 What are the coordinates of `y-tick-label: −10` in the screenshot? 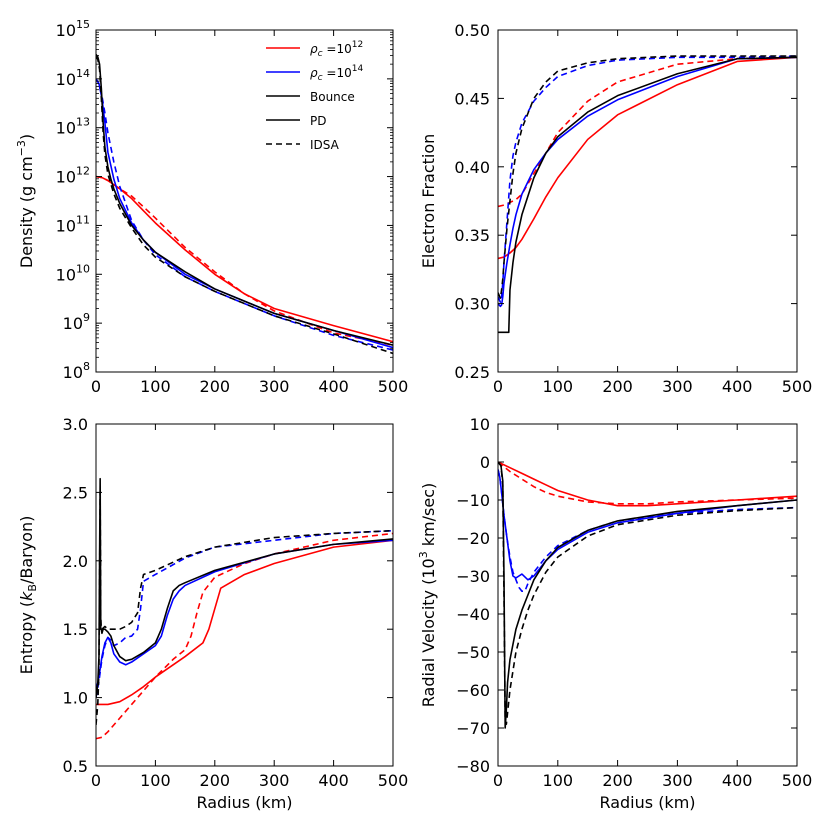 It's located at (473, 500).